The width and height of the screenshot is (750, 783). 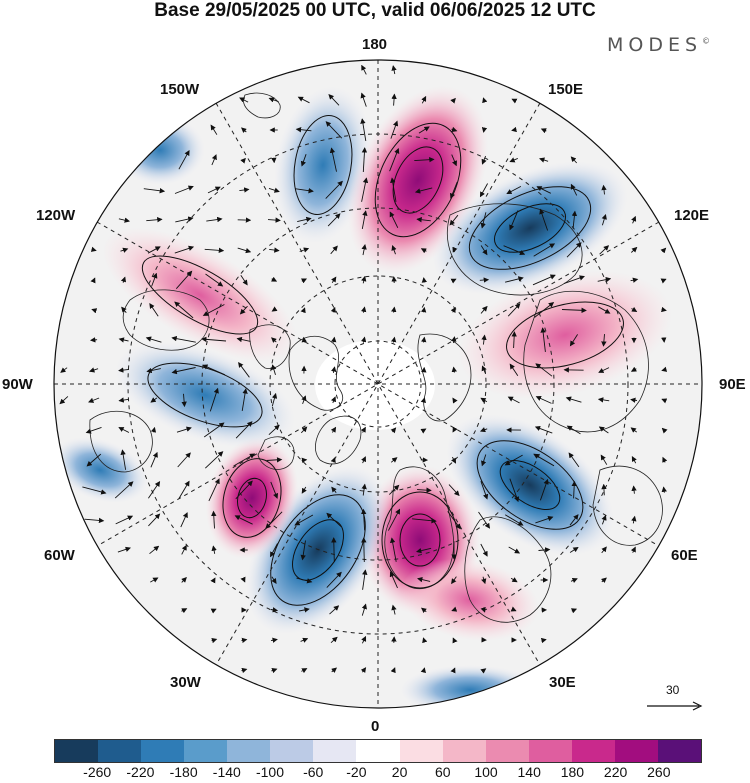 What do you see at coordinates (59, 555) in the screenshot?
I see `lon-label-60w: 60W` at bounding box center [59, 555].